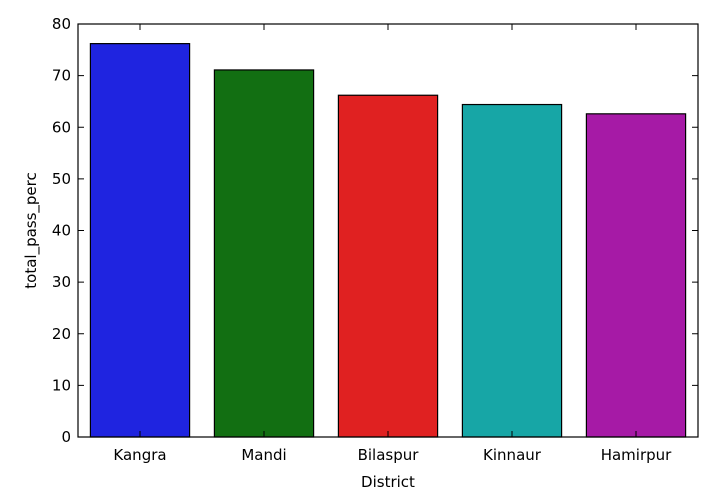 The width and height of the screenshot is (724, 501). What do you see at coordinates (61, 127) in the screenshot?
I see `y-tick-label: 60` at bounding box center [61, 127].